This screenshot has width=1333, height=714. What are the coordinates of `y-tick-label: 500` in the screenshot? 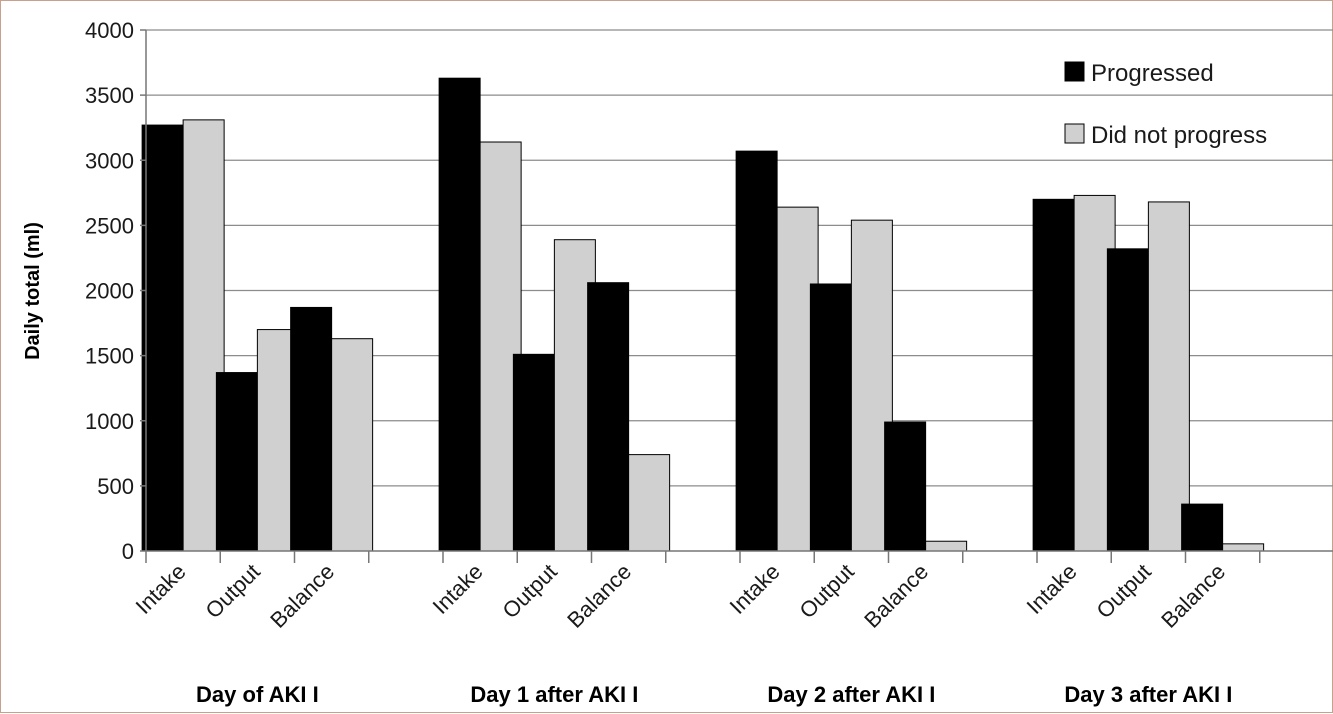 It's located at (115, 486).